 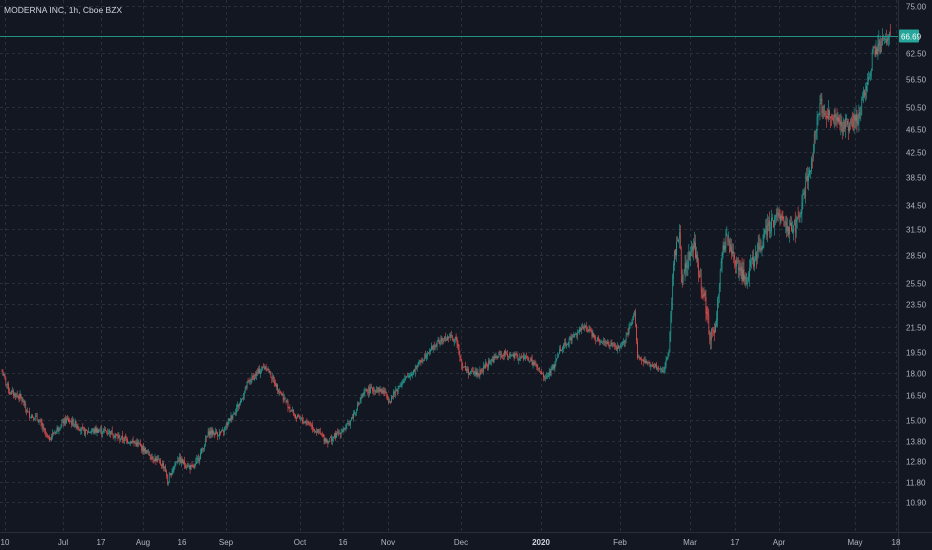 What do you see at coordinates (300, 542) in the screenshot?
I see `x-tick-label: Oct` at bounding box center [300, 542].